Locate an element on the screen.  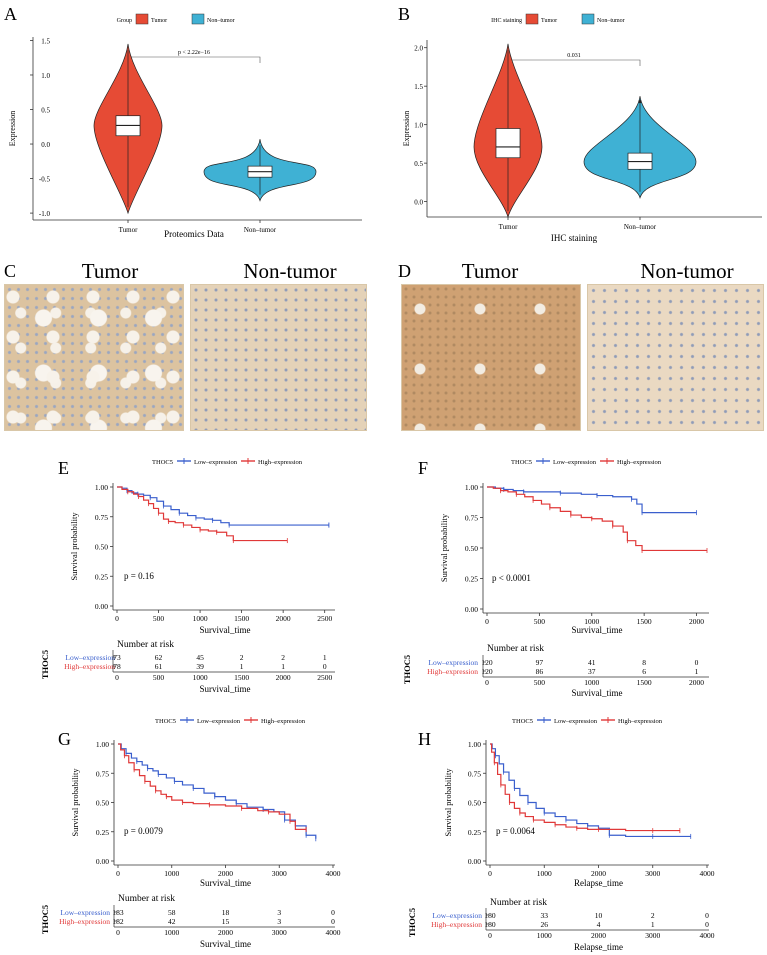
x-tick-label: Tumor is located at coordinates (128, 230).